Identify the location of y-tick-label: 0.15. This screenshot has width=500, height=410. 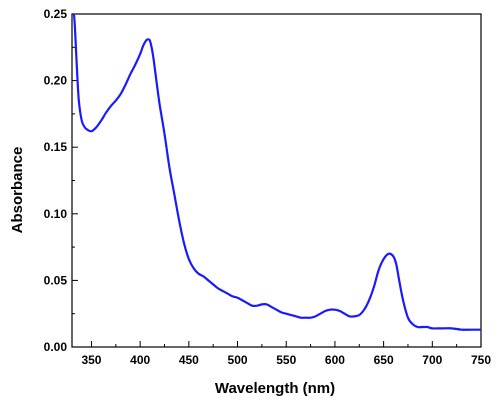
(56, 147).